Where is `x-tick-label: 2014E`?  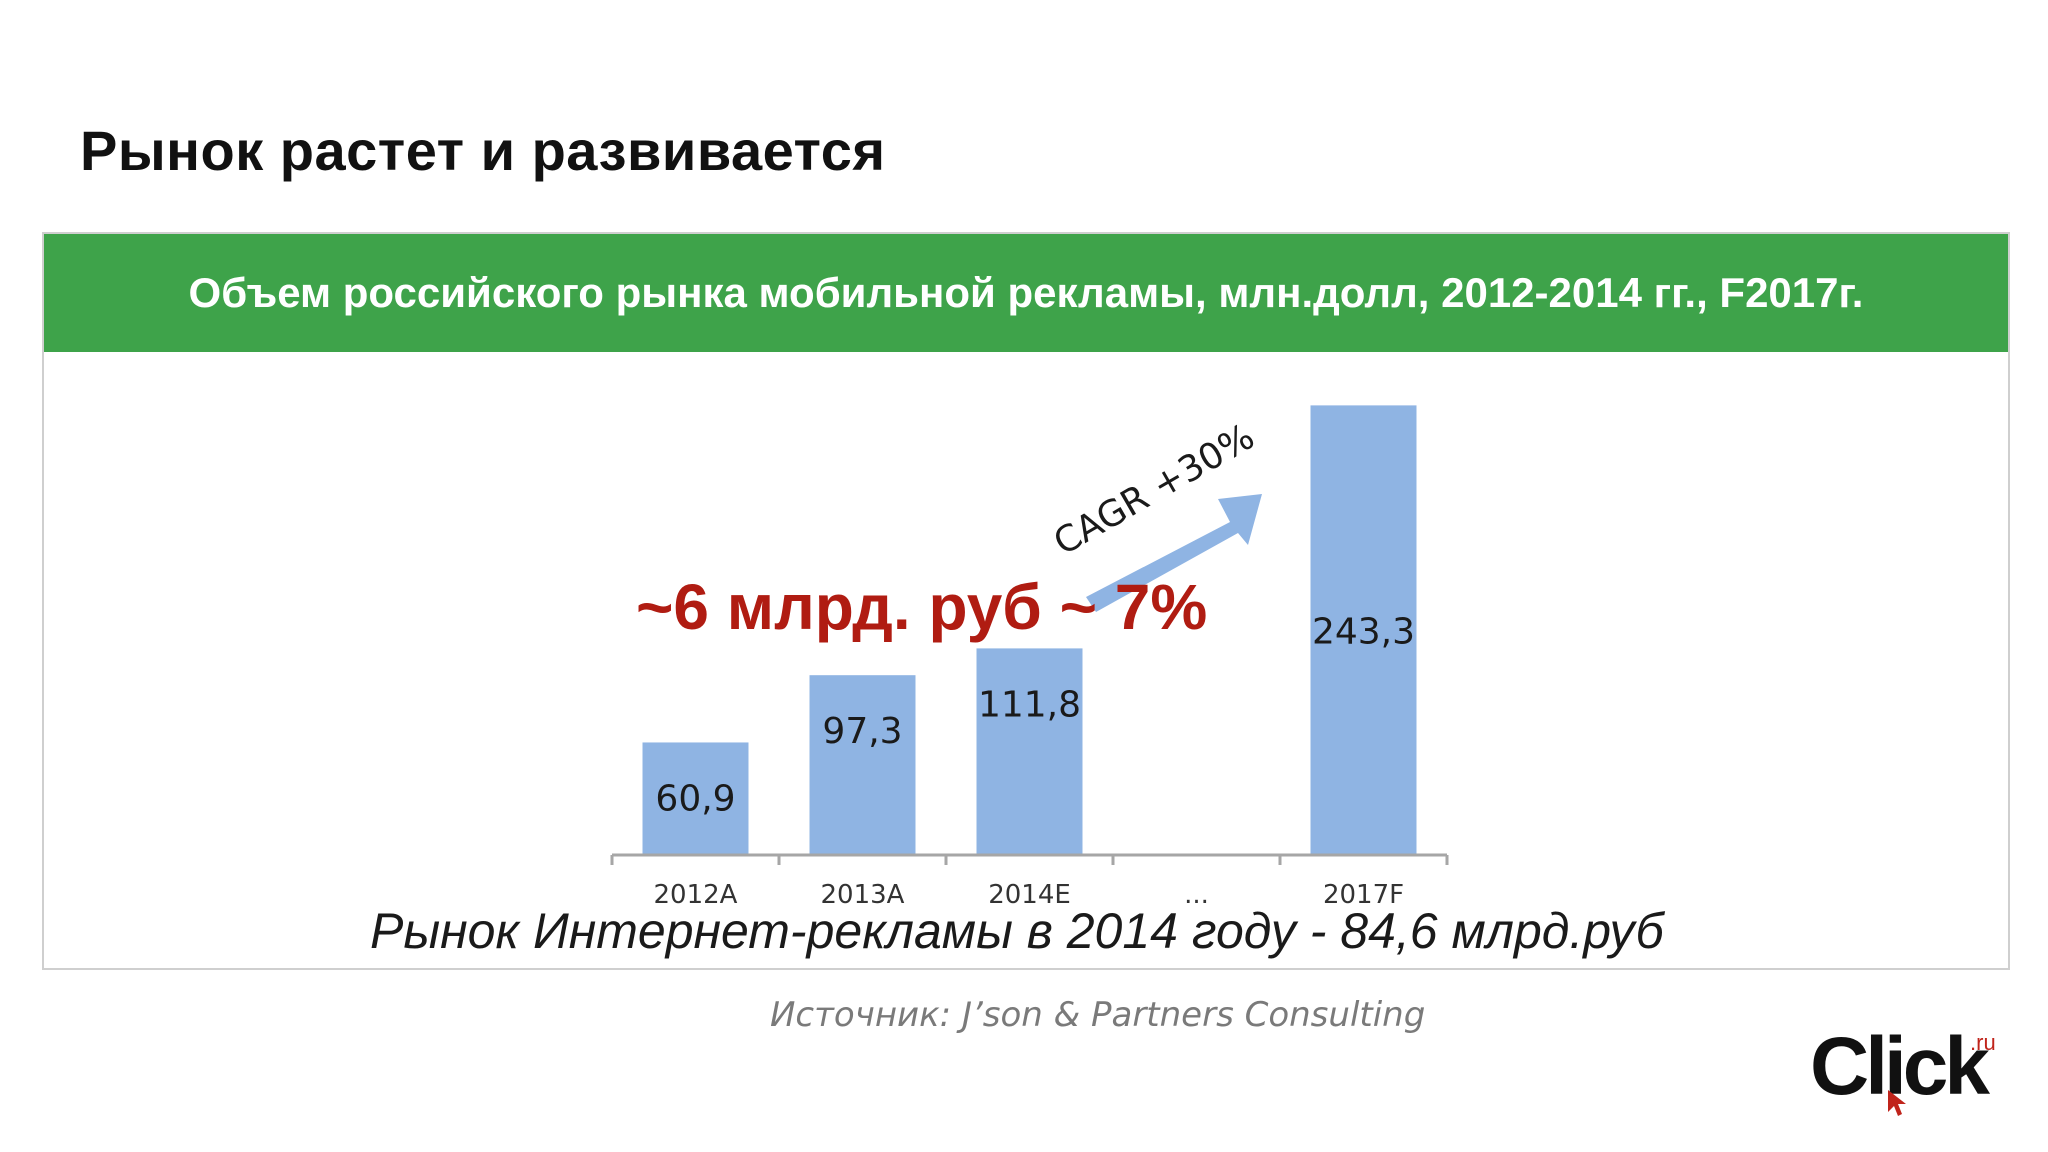
x-tick-label: 2014E is located at coordinates (1029, 895).